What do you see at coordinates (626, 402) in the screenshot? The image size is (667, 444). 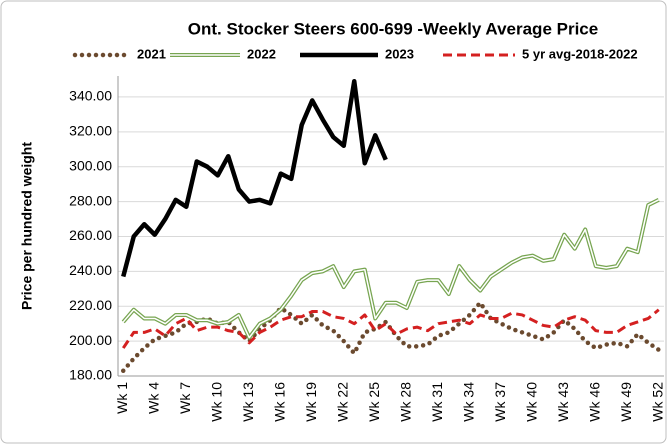 I see `x-tick-label: Wk 49` at bounding box center [626, 402].